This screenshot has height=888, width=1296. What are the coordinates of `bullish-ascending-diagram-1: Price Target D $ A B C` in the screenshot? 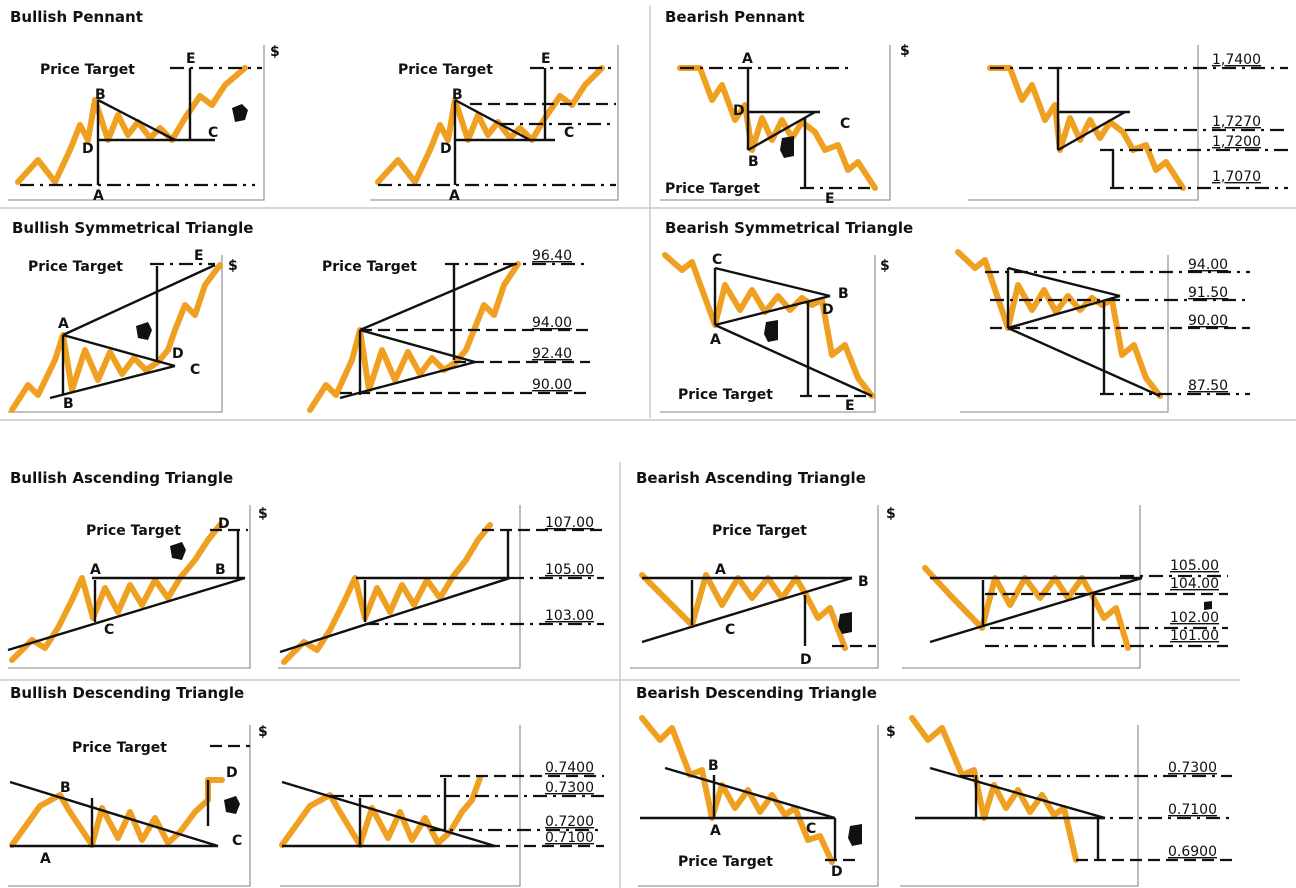 It's located at (137, 587).